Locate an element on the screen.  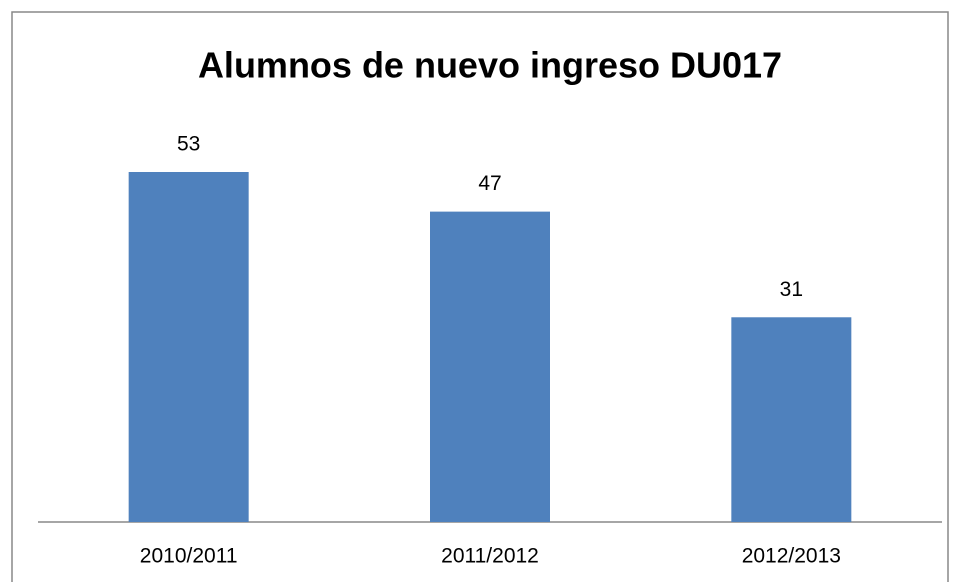
x-tick-label: 2011/2012 is located at coordinates (490, 556).